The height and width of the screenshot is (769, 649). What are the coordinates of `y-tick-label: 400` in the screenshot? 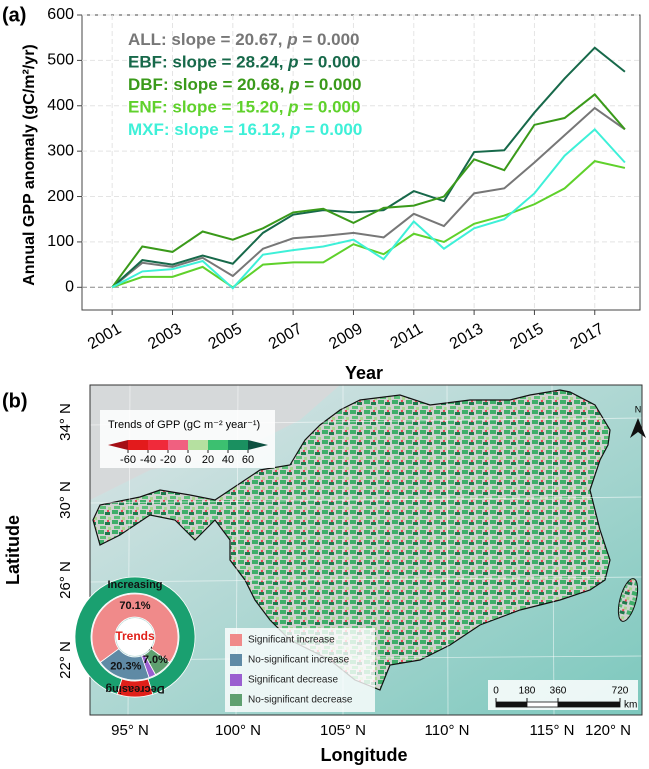 It's located at (60, 105).